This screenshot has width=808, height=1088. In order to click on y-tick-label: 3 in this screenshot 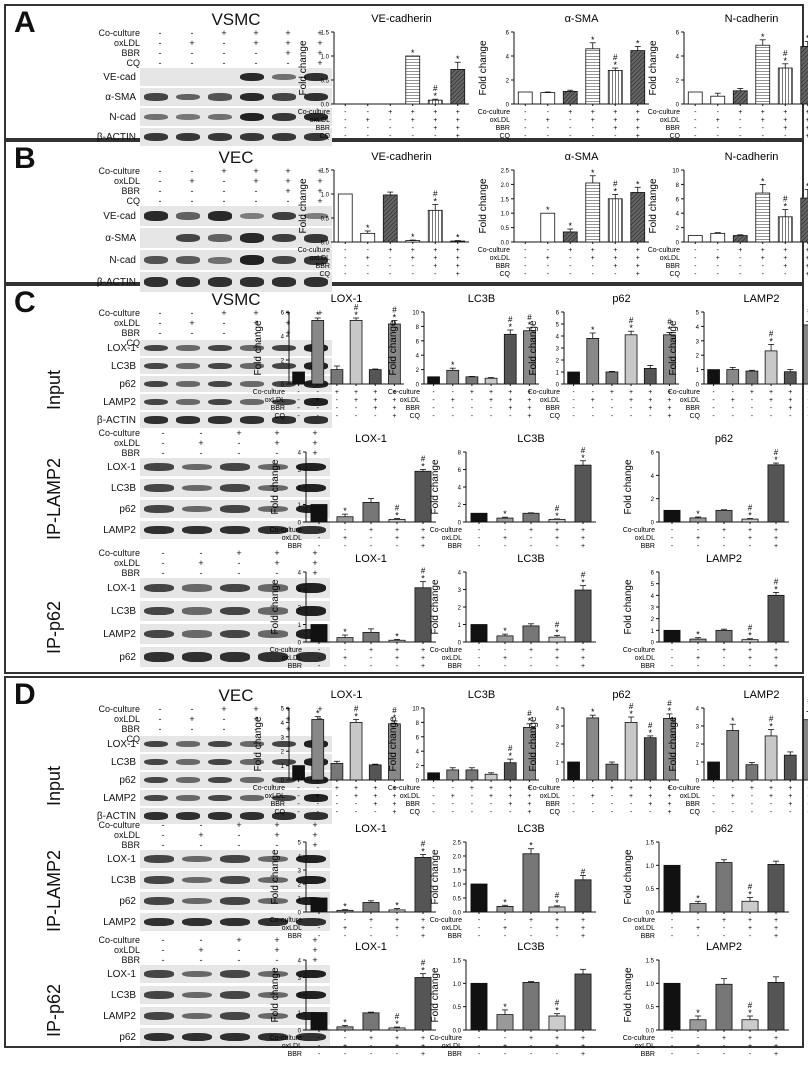, I will do `click(558, 728)`.